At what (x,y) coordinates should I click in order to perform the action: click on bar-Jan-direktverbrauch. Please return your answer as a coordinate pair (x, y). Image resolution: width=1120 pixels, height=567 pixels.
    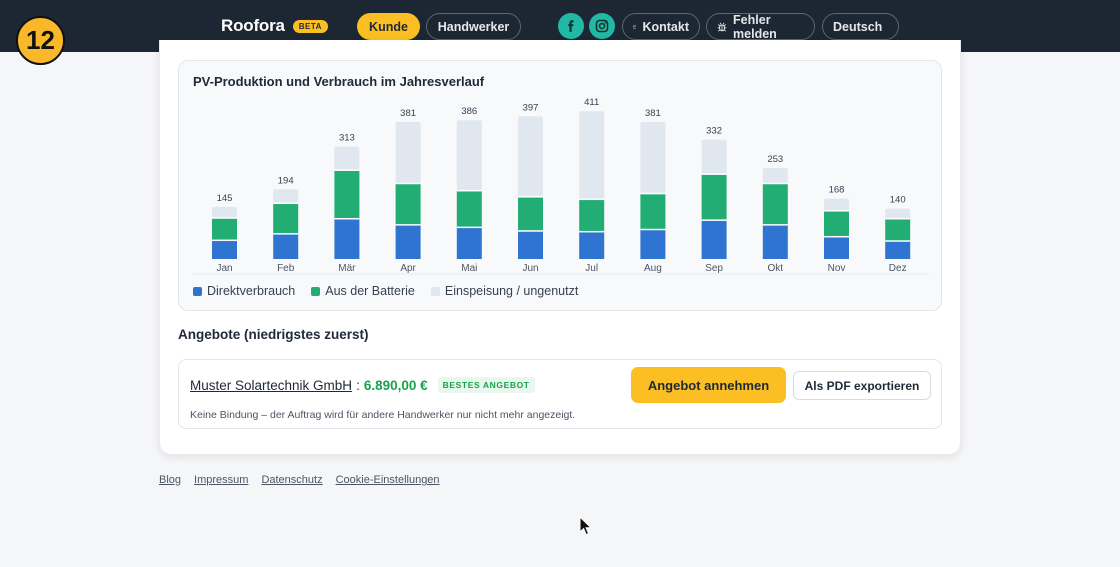
    Looking at the image, I should click on (224, 249).